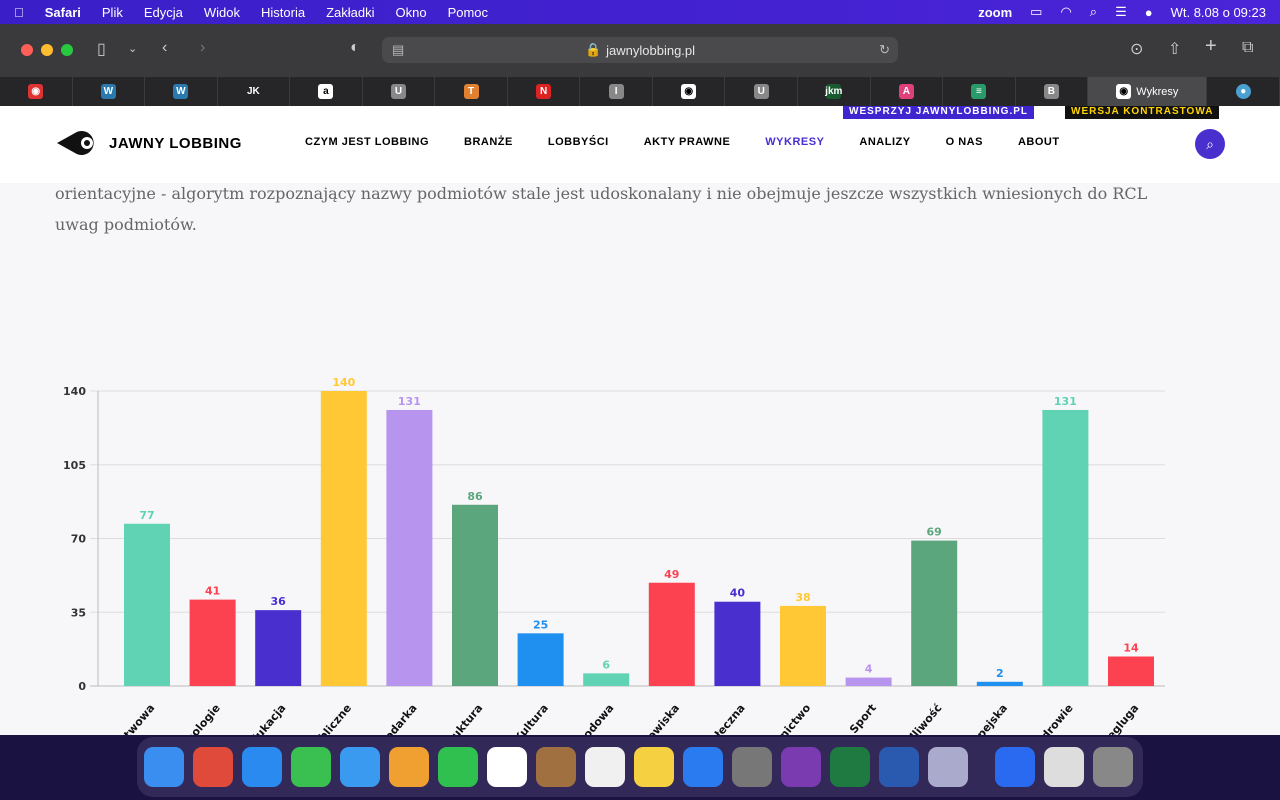 This screenshot has width=1280, height=800. What do you see at coordinates (58, 12) in the screenshot?
I see `menu-app: Safari` at bounding box center [58, 12].